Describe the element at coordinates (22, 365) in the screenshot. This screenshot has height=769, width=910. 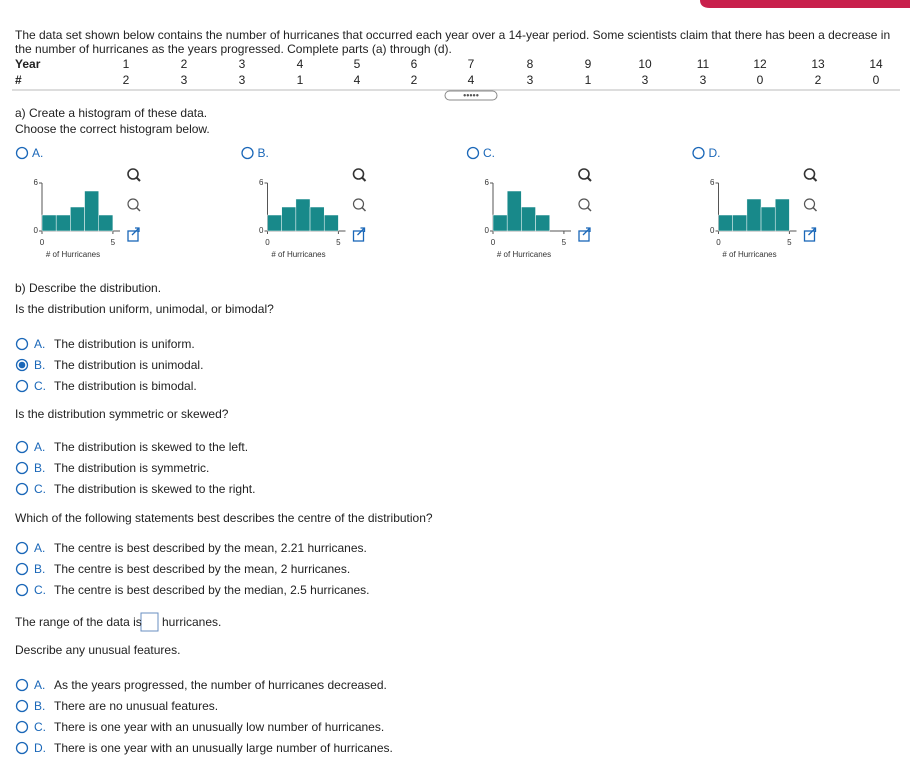
I see `radio-dot` at that location.